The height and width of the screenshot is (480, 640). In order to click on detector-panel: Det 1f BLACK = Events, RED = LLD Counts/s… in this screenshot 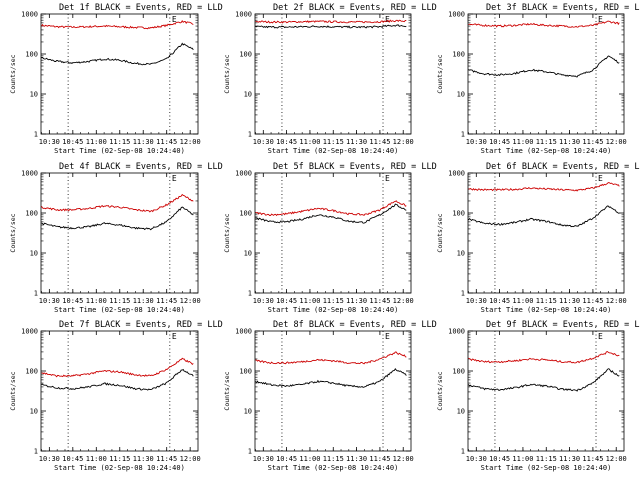, I will do `click(116, 79)`.